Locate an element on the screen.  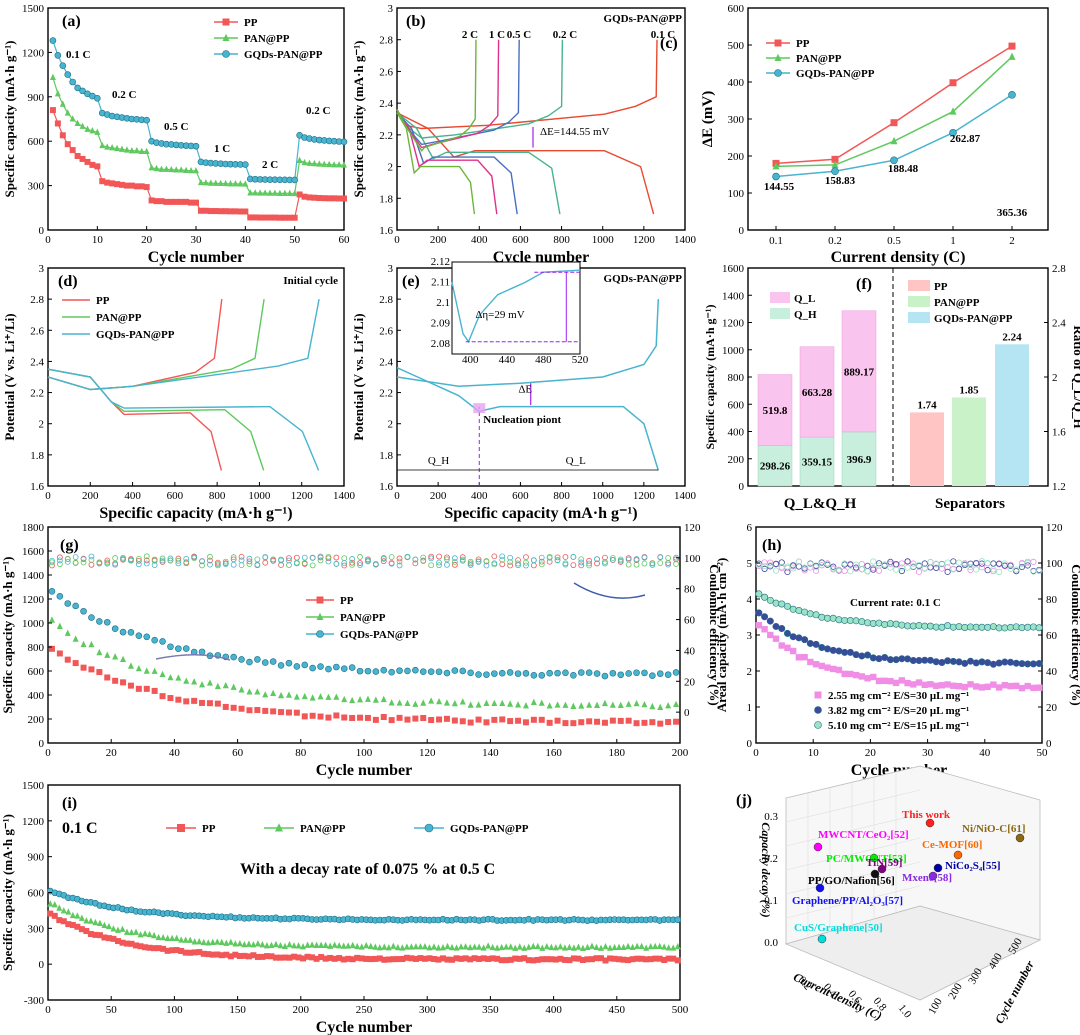
y-tick-label: 2.8 is located at coordinates (386, 41).